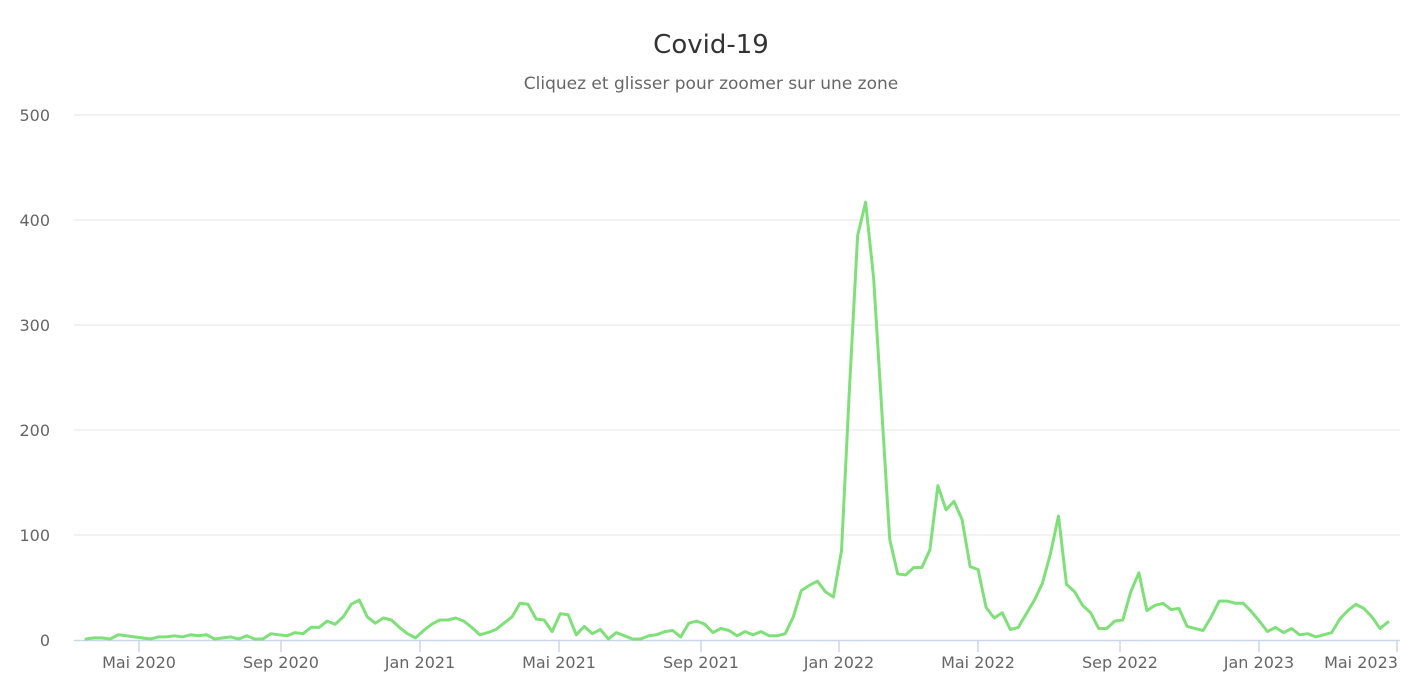  I want to click on x-tick-label: Mai 2021, so click(559, 662).